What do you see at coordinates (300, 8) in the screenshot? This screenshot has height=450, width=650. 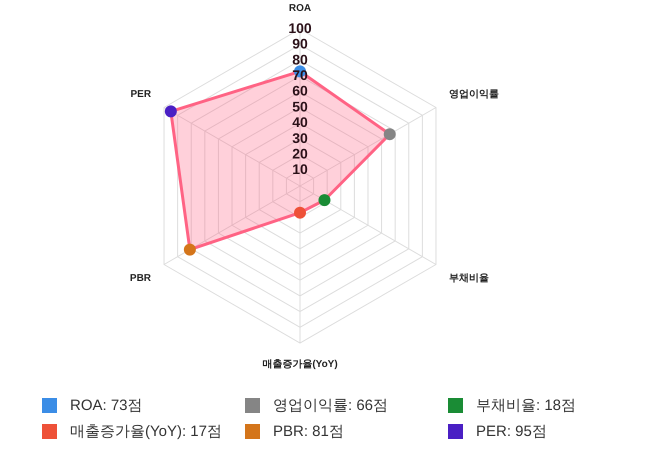 I see `spoke-label: ROA` at bounding box center [300, 8].